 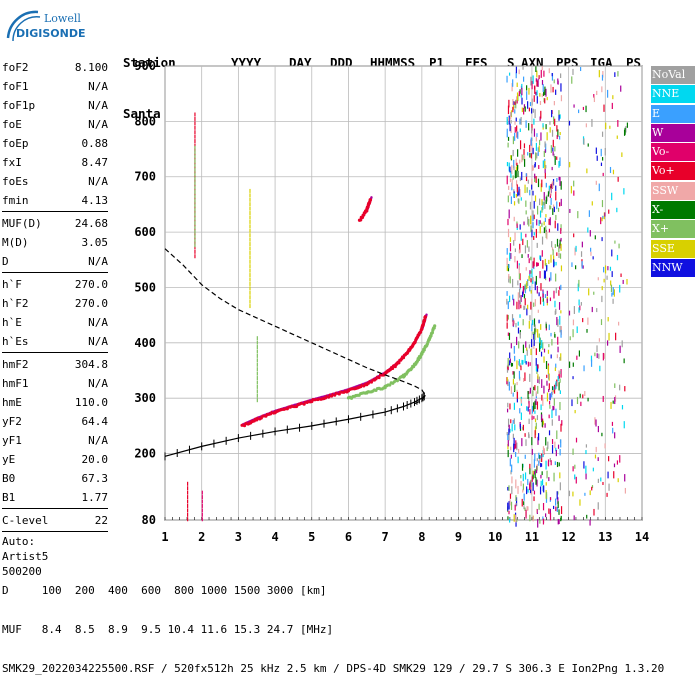 I want to click on legend-item-vo: Vo-, so click(x=673, y=152).